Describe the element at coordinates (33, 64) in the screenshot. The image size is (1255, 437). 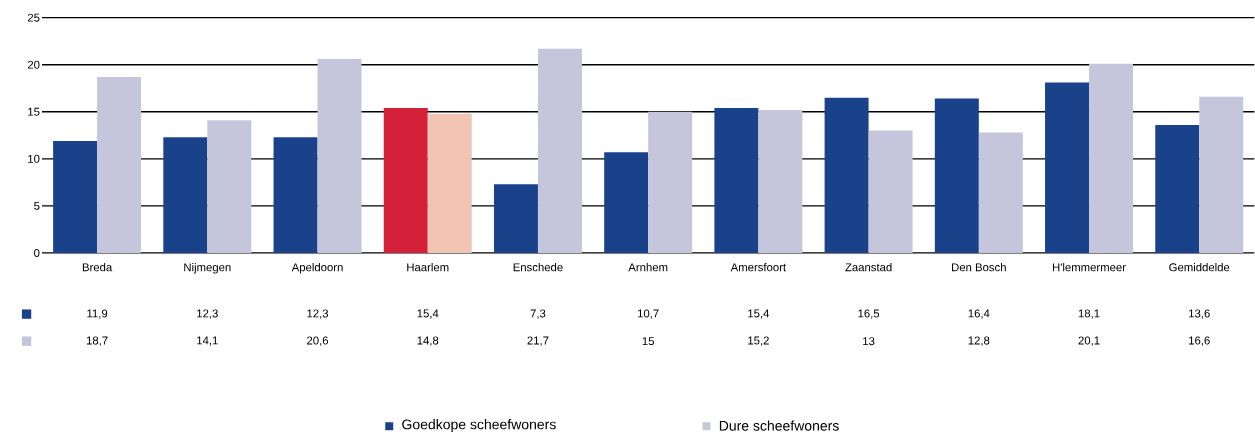
I see `y-tick-label: 20` at that location.